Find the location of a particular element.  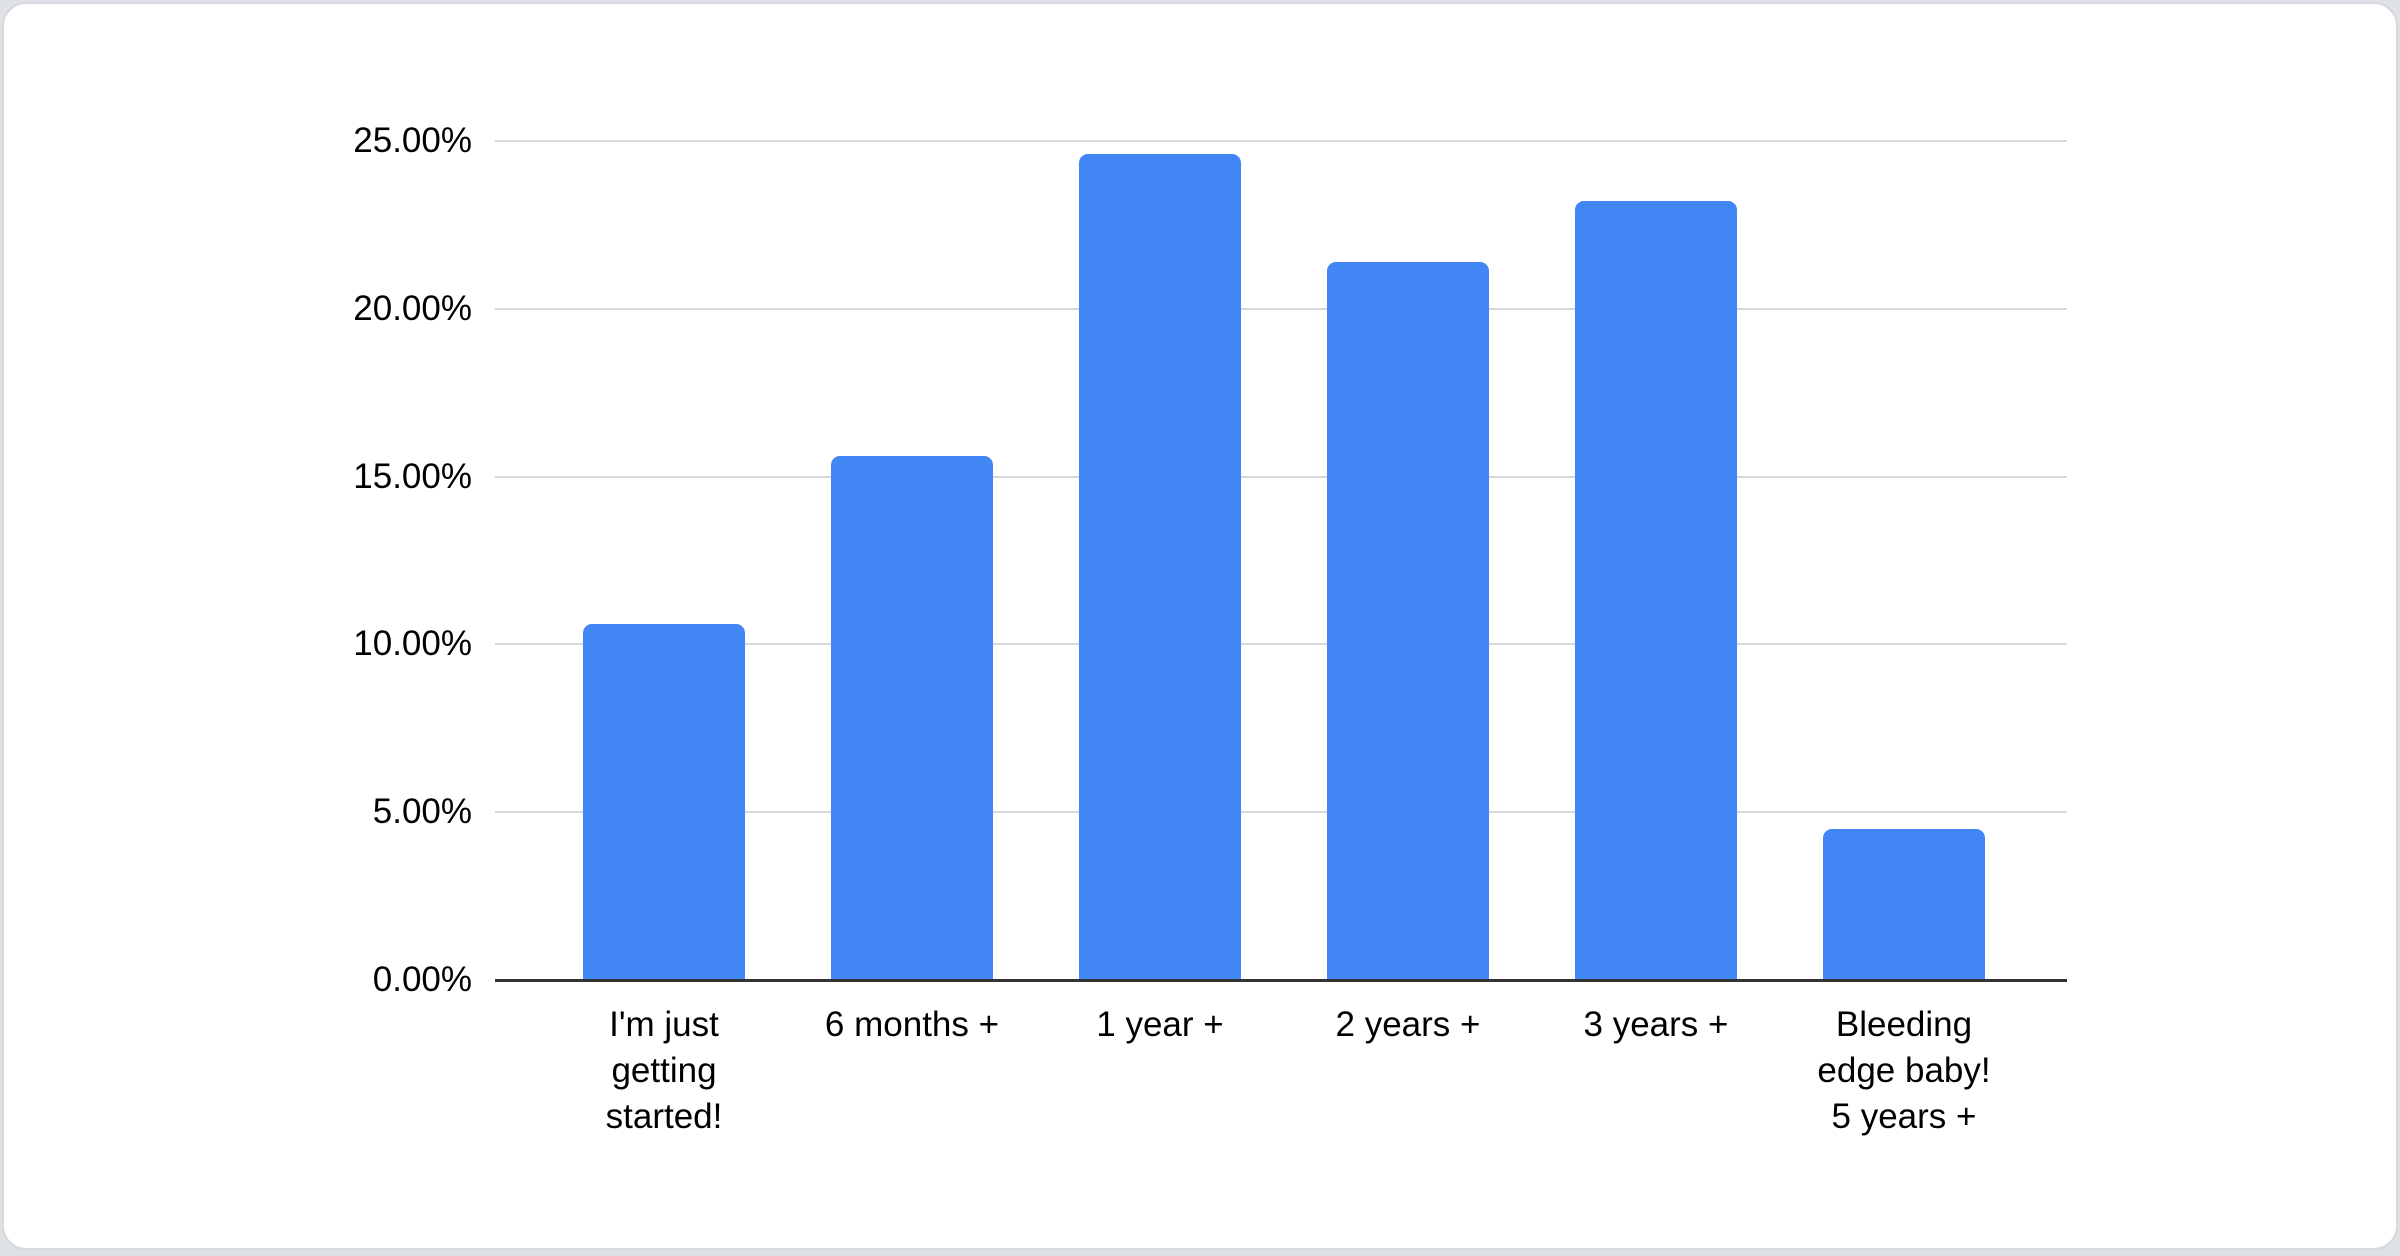

y-tick-label: 10.00% is located at coordinates (412, 644).